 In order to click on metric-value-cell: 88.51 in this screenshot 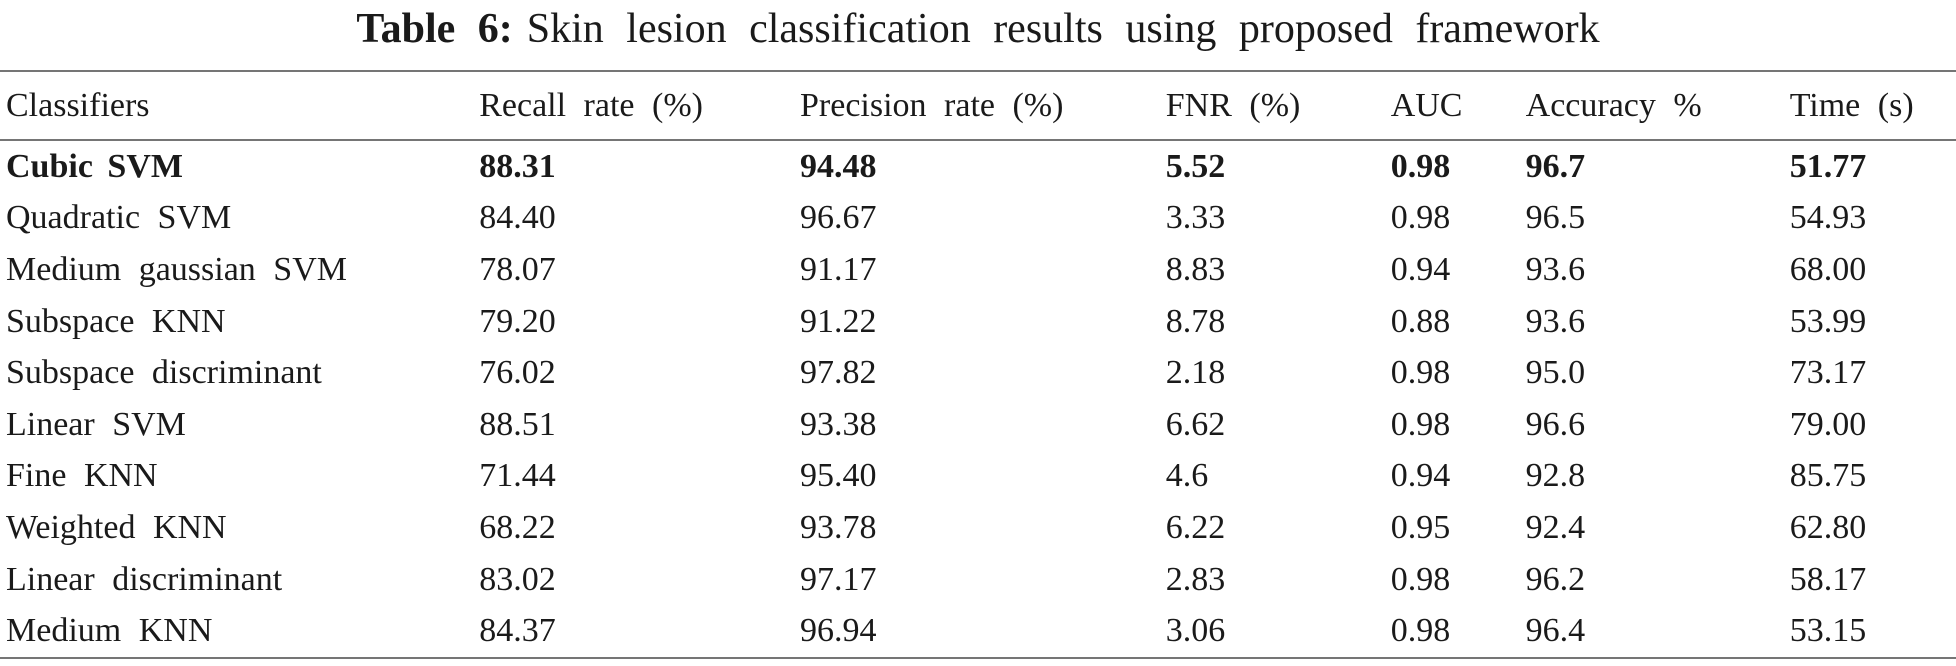, I will do `click(517, 424)`.